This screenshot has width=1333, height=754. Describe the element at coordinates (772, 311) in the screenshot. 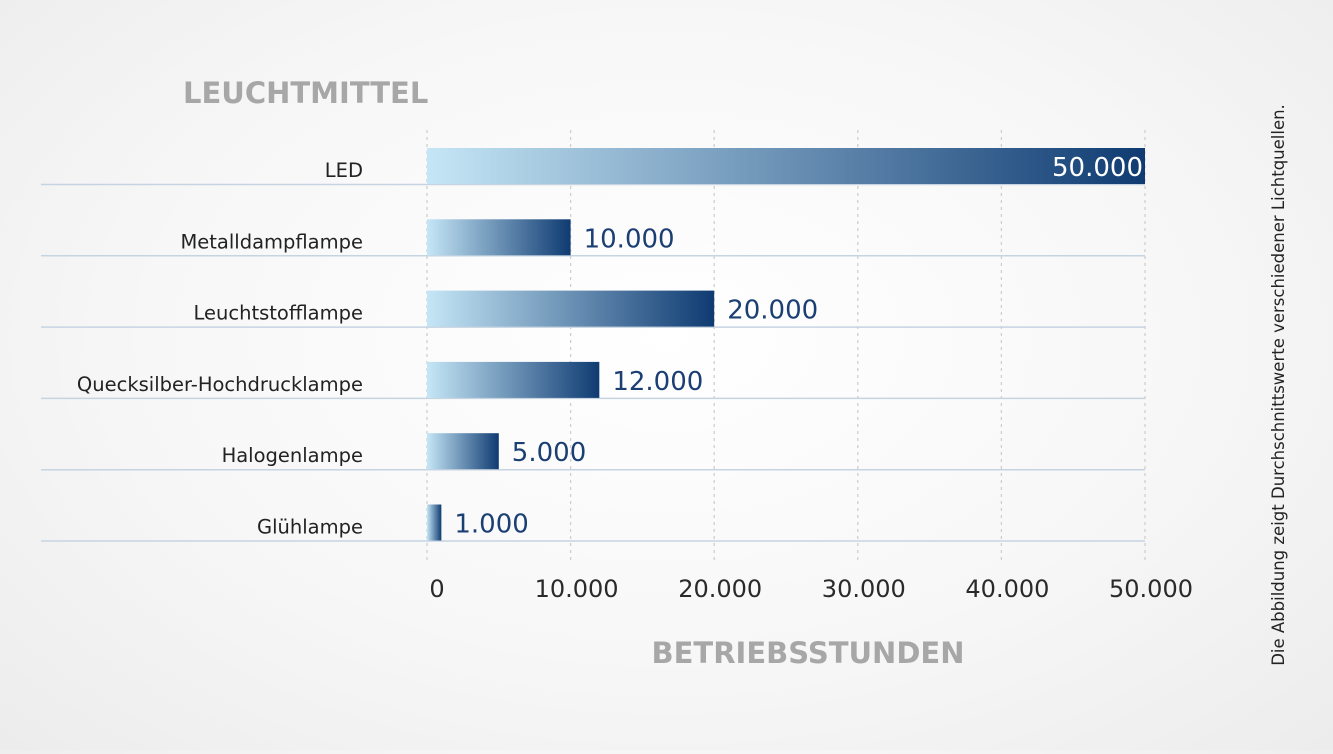

I see `value-label: 20.000` at that location.